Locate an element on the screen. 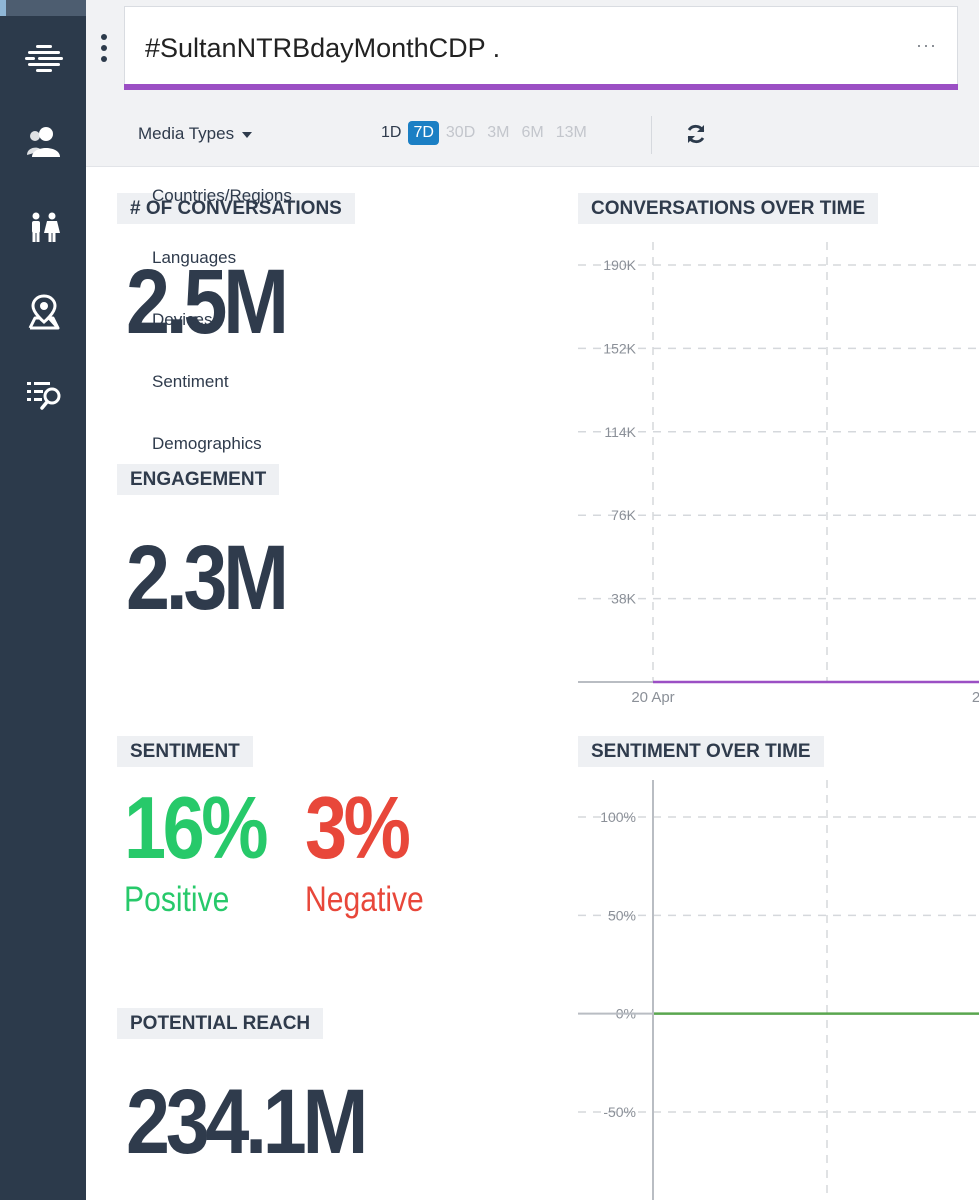 The height and width of the screenshot is (1200, 979). y-tick-label: 76K is located at coordinates (624, 515).